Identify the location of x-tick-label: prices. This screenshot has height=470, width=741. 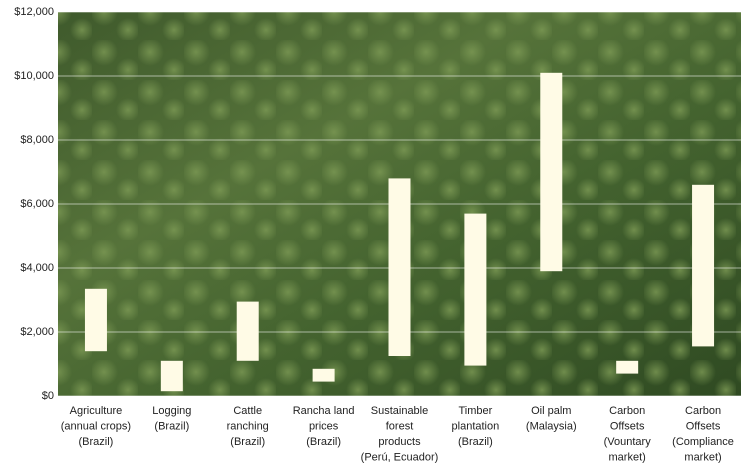
(324, 426).